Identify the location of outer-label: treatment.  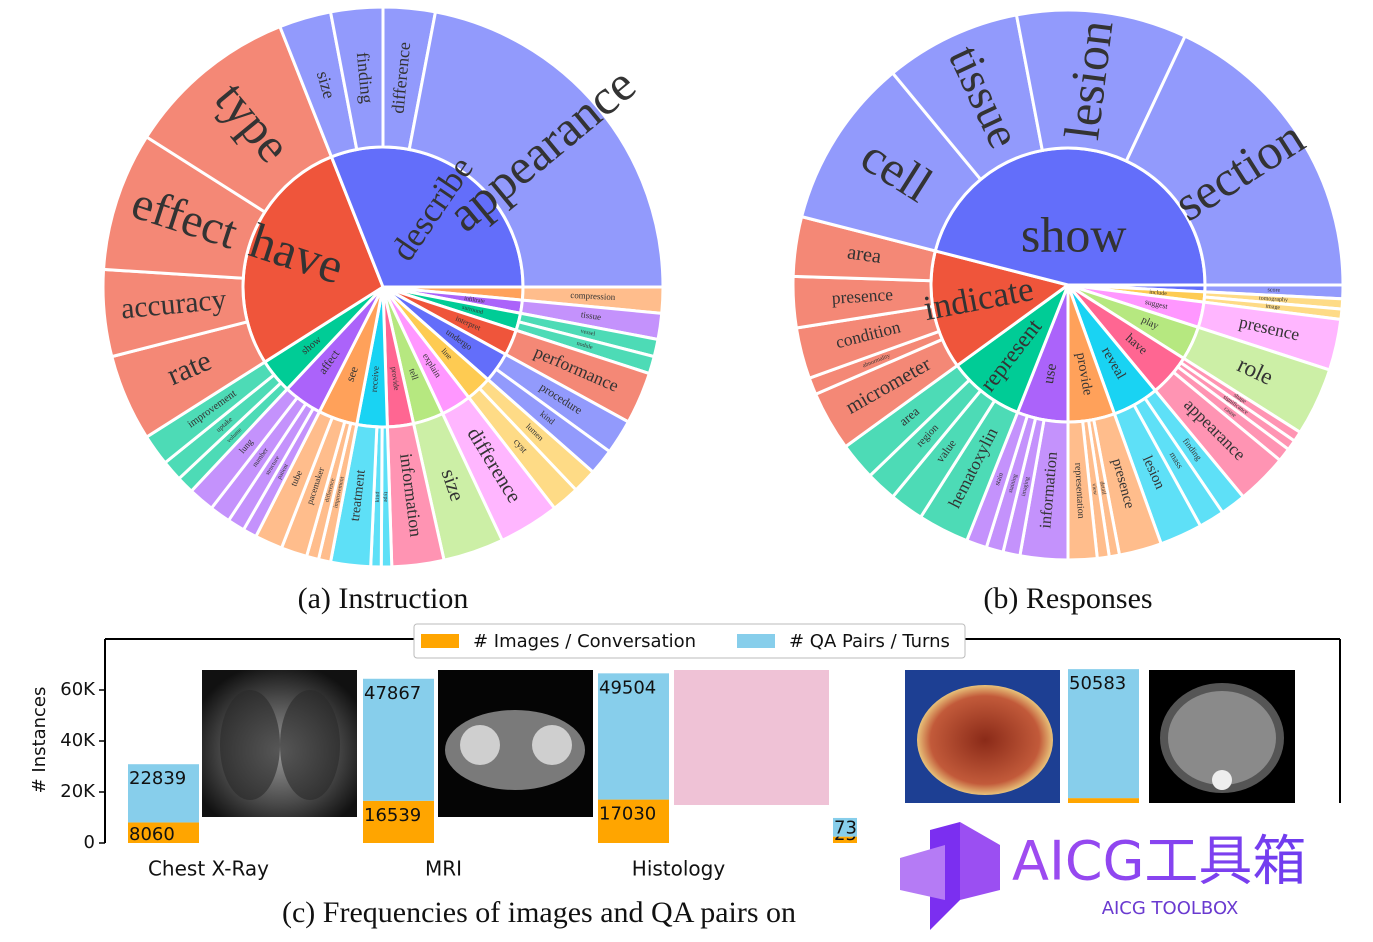
(357, 495).